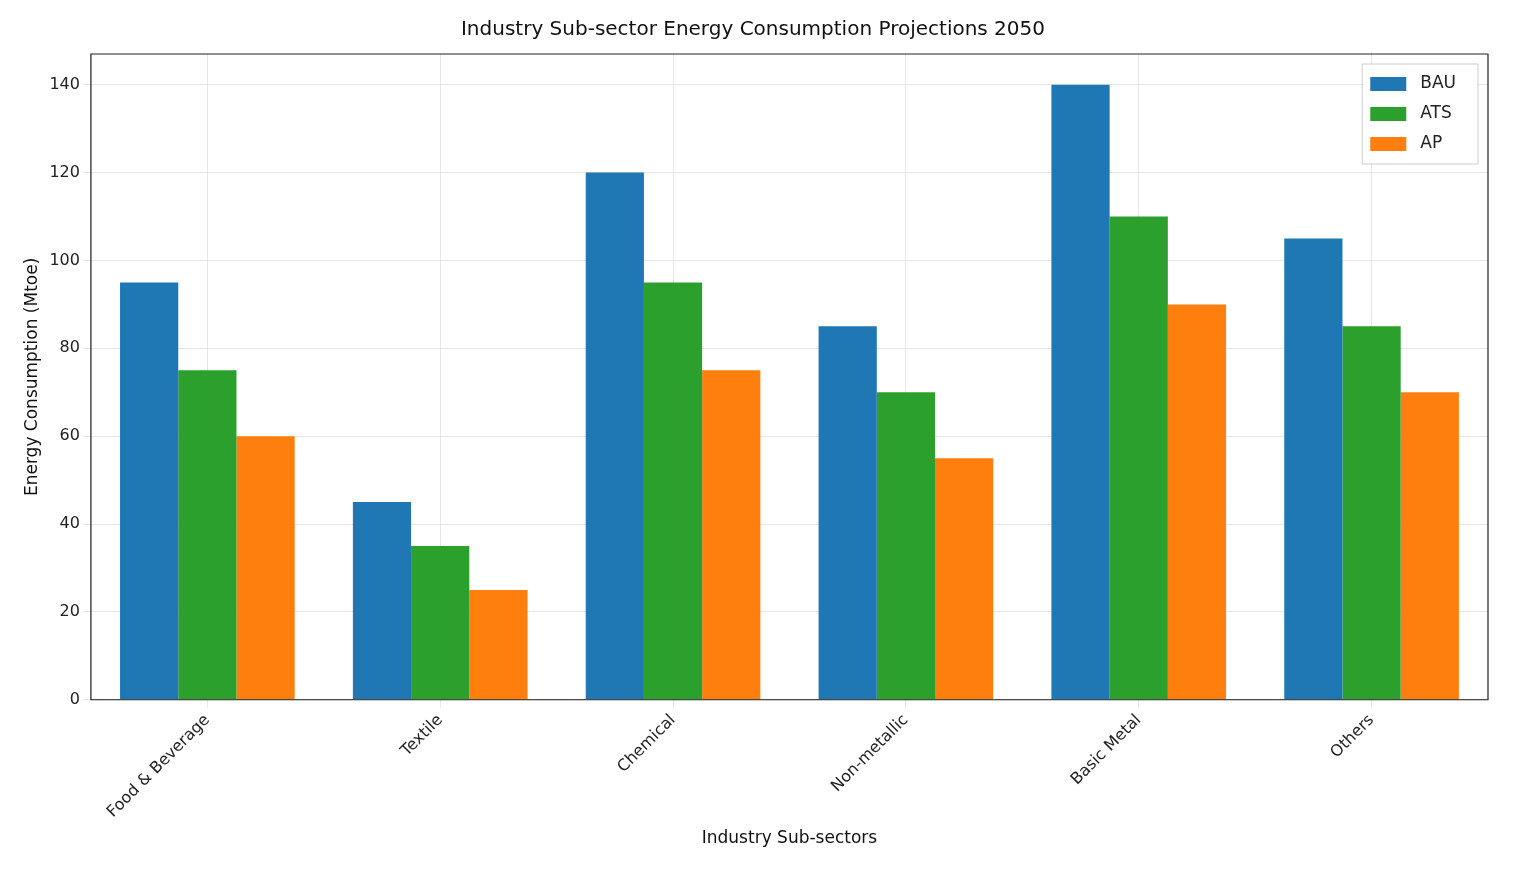 The image size is (1524, 875). I want to click on legend-label: AP, so click(1431, 142).